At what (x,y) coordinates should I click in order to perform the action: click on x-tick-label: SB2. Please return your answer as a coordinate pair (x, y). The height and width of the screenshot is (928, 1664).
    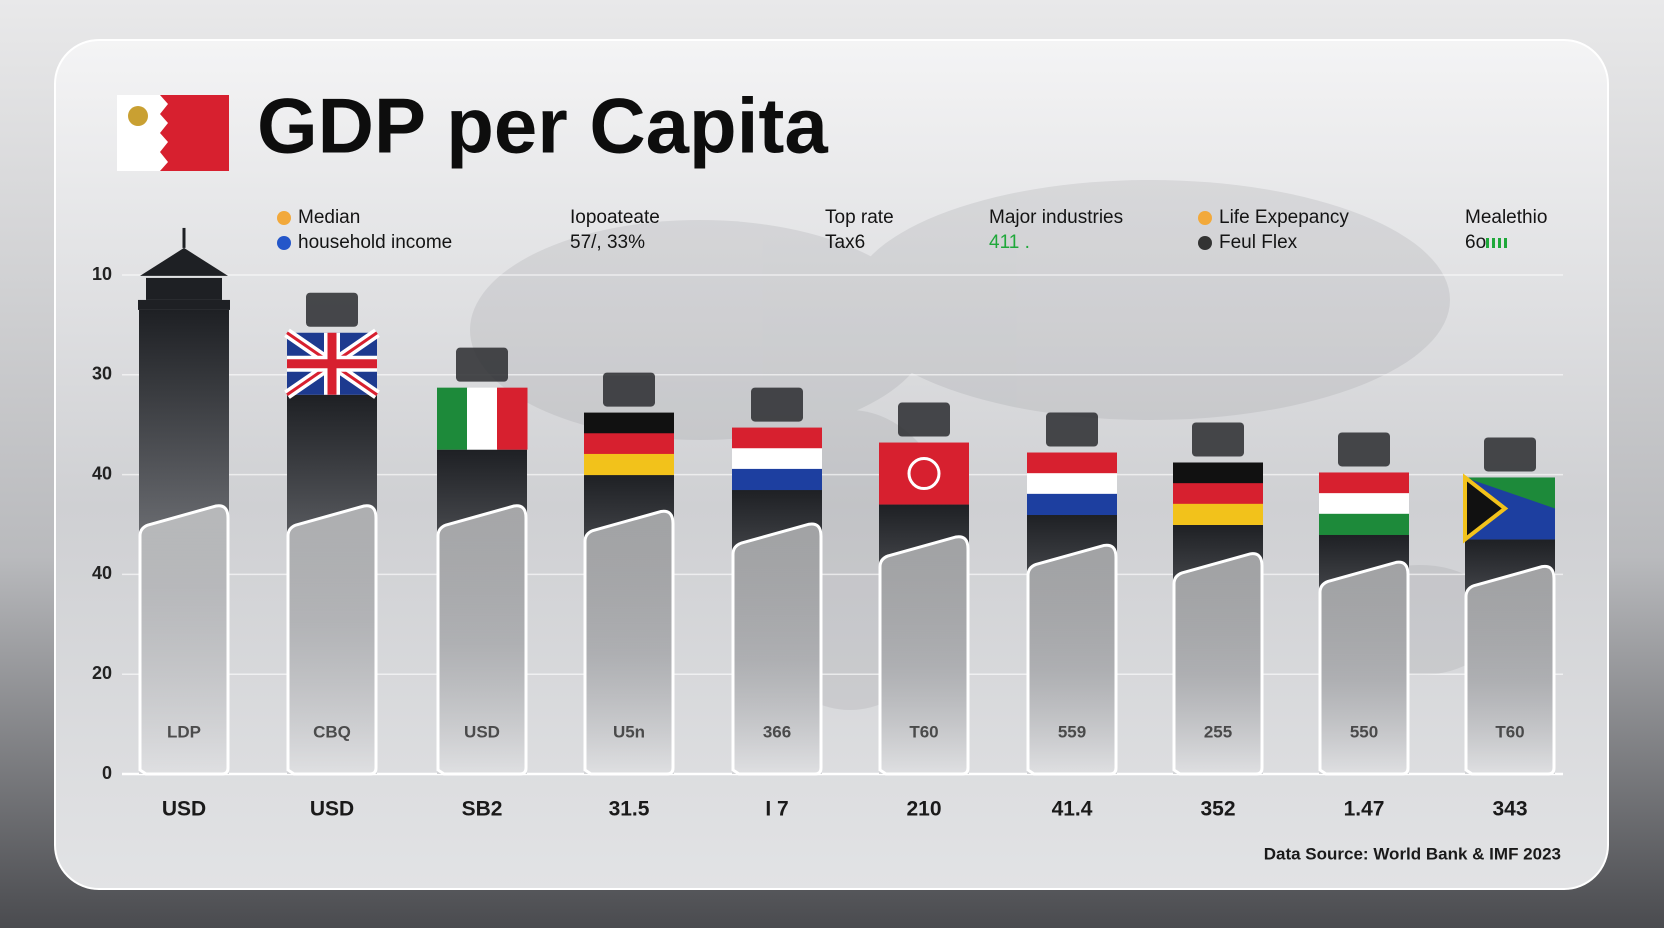
    Looking at the image, I should click on (482, 809).